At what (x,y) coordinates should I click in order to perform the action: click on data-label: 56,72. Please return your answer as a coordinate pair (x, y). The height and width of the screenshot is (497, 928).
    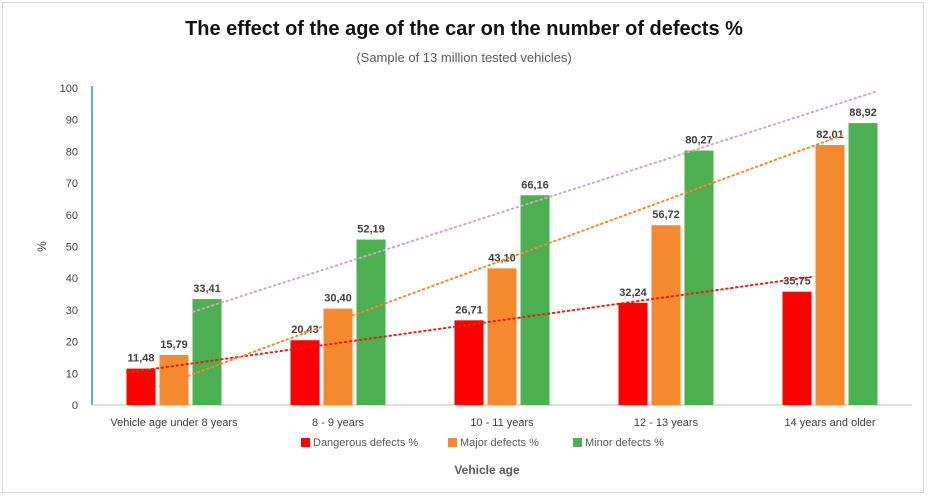
    Looking at the image, I should click on (666, 215).